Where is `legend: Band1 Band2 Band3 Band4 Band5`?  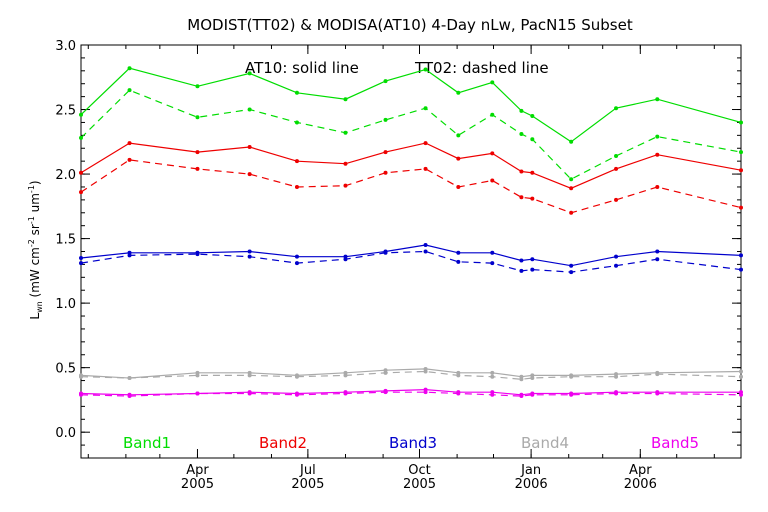
legend: Band1 Band2 Band3 Band4 Band5 is located at coordinates (411, 443).